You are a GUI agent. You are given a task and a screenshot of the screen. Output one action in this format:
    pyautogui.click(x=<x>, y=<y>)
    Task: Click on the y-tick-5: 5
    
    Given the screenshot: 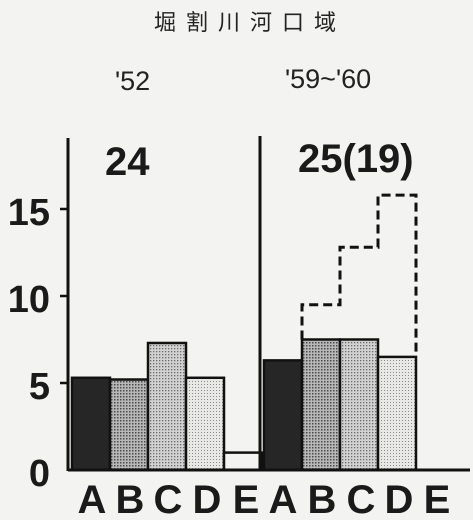 What is the action you would take?
    pyautogui.click(x=39, y=387)
    